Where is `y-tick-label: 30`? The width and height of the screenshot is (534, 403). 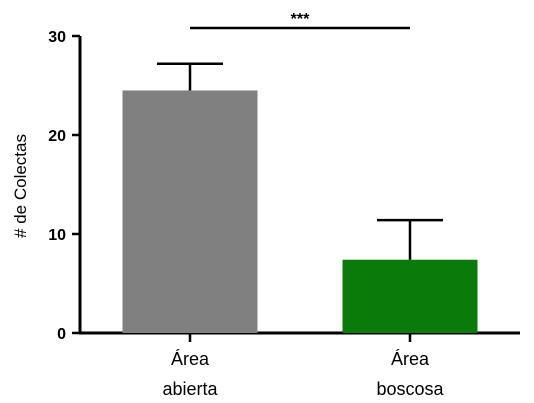 y-tick-label: 30 is located at coordinates (57, 37).